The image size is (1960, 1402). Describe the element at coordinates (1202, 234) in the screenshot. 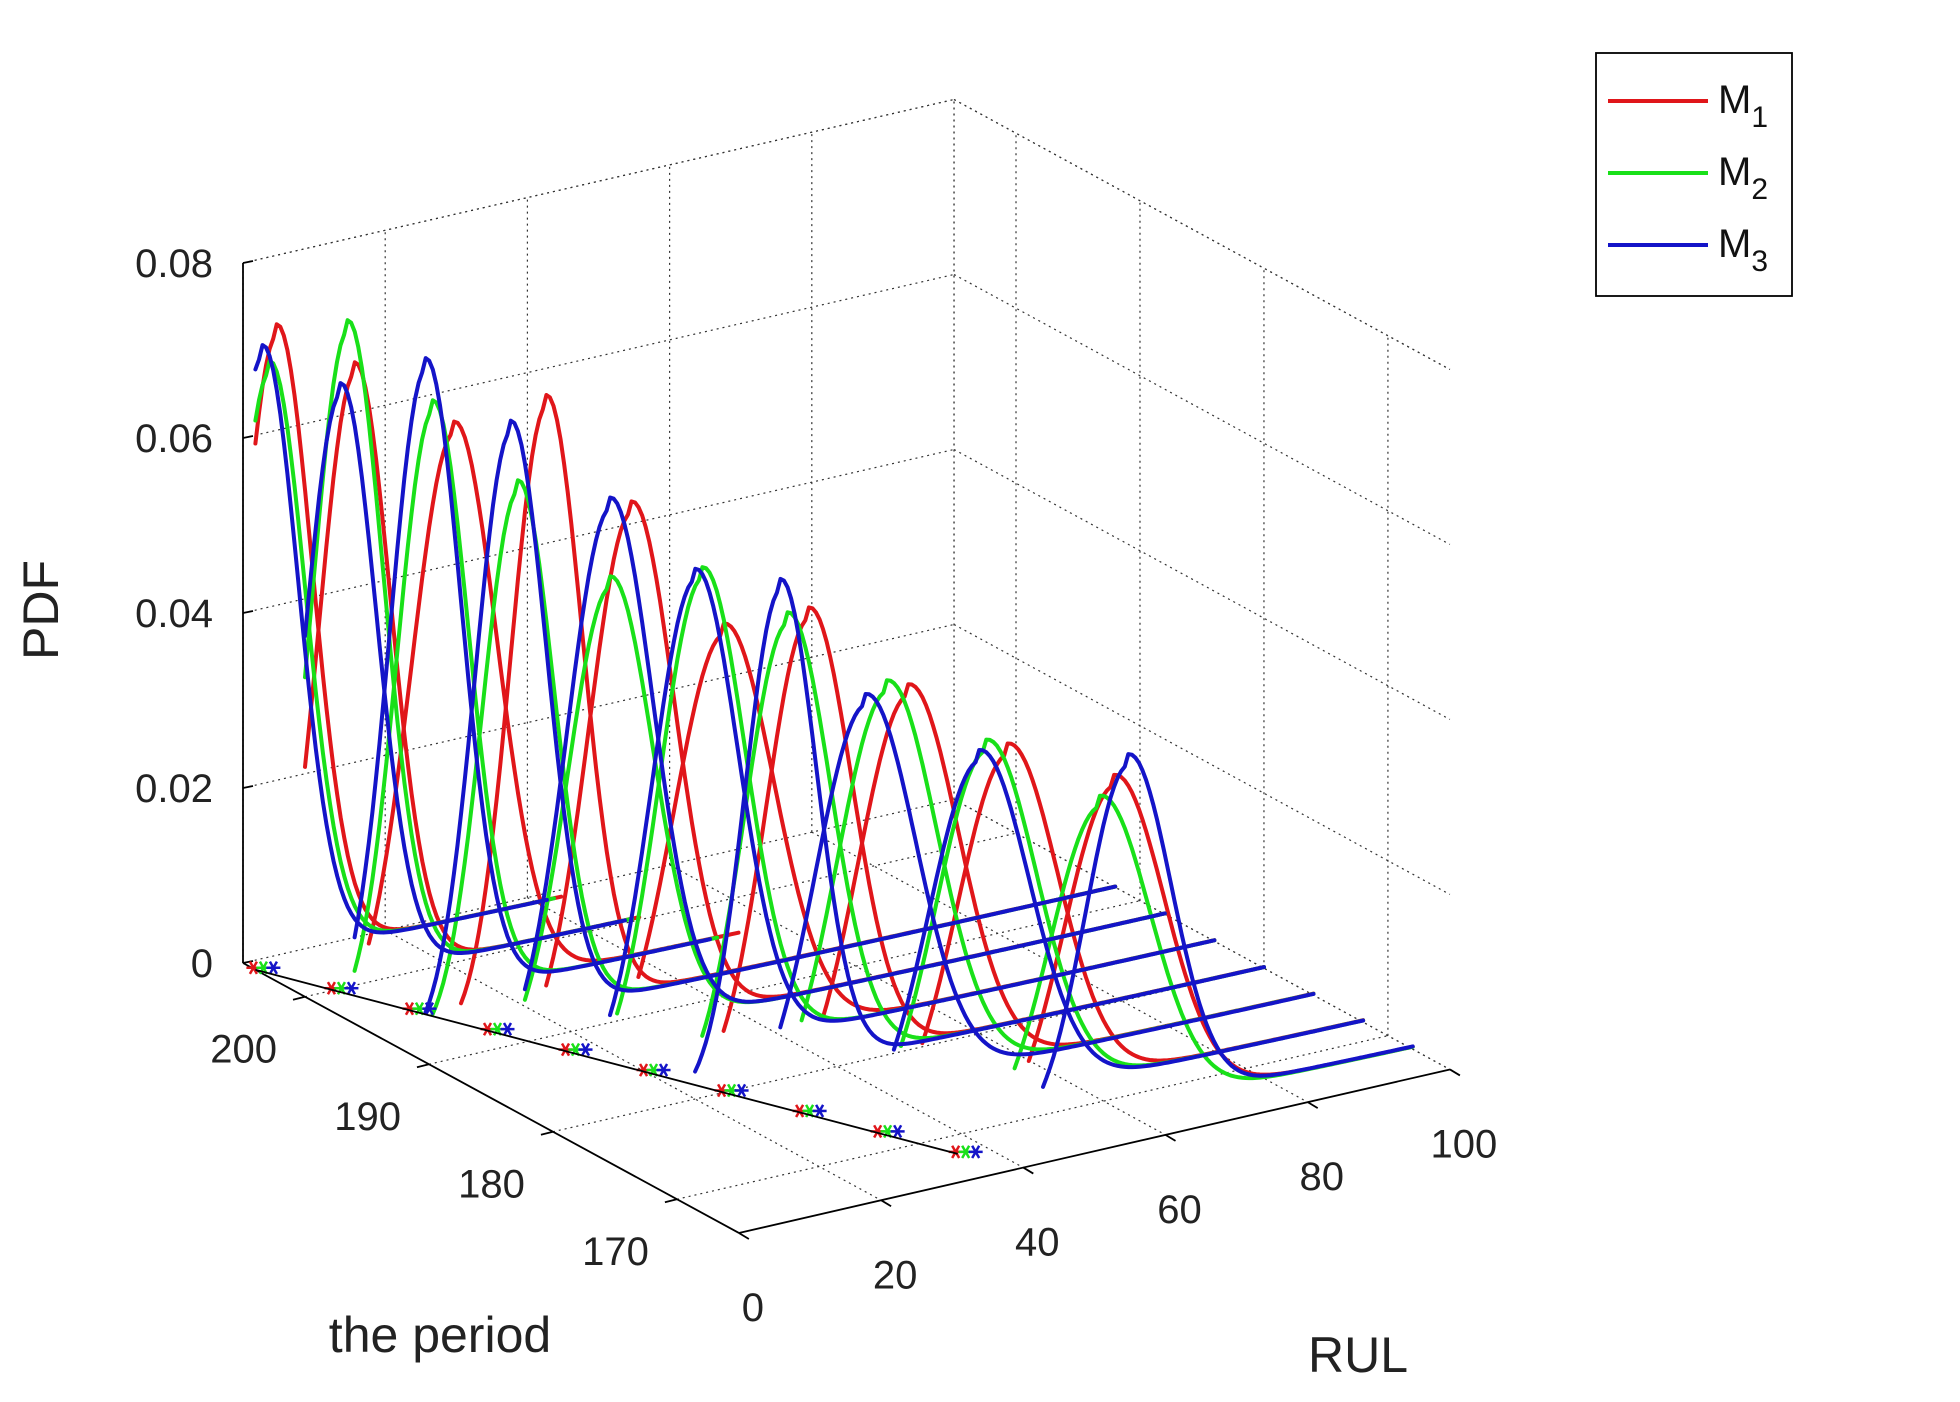

I see `box-top-side` at that location.